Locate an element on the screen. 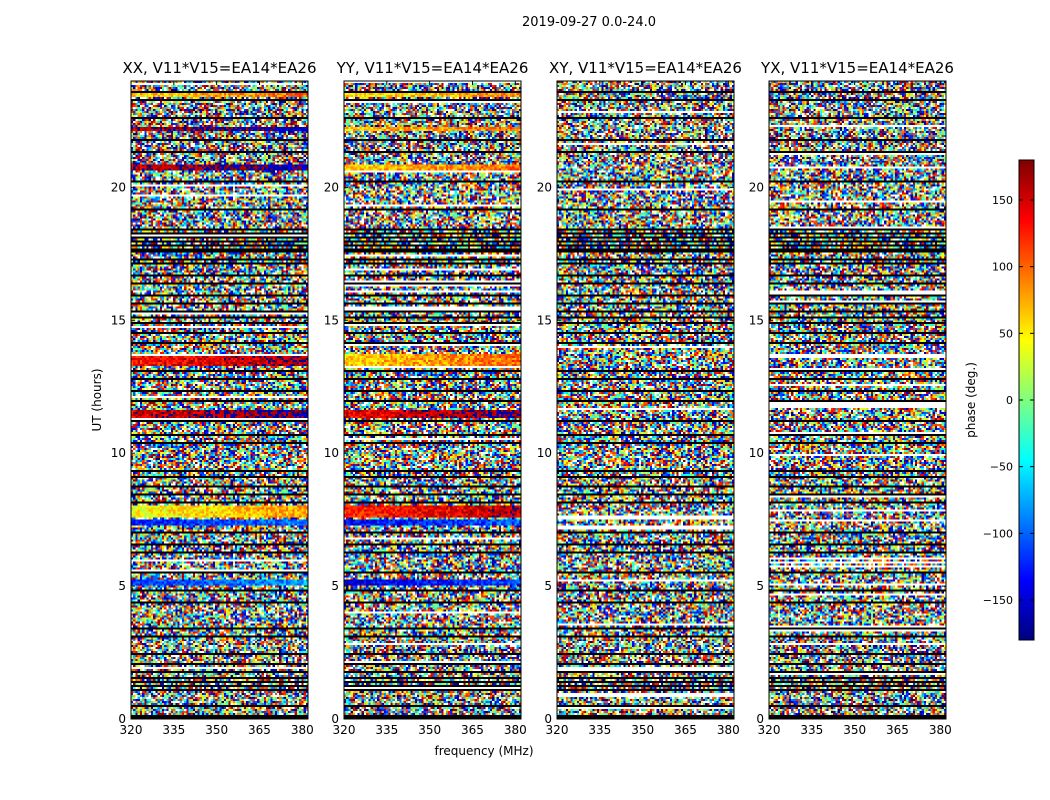 This screenshot has height=800, width=1050. colorbar-tick-label: 100 is located at coordinates (1002, 267).